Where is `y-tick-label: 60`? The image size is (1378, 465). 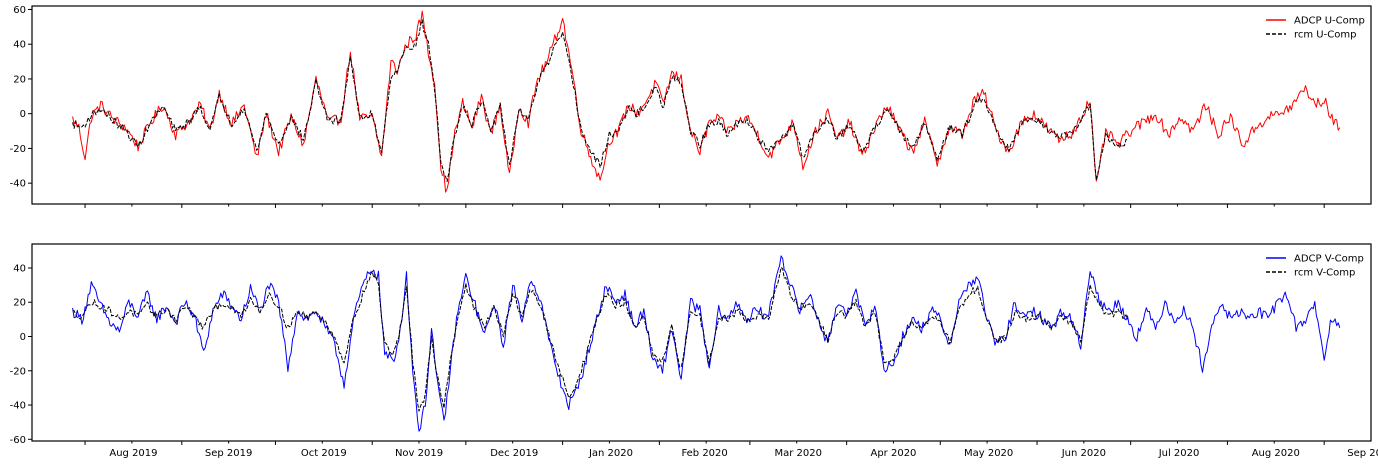
y-tick-label: 60 is located at coordinates (19, 10).